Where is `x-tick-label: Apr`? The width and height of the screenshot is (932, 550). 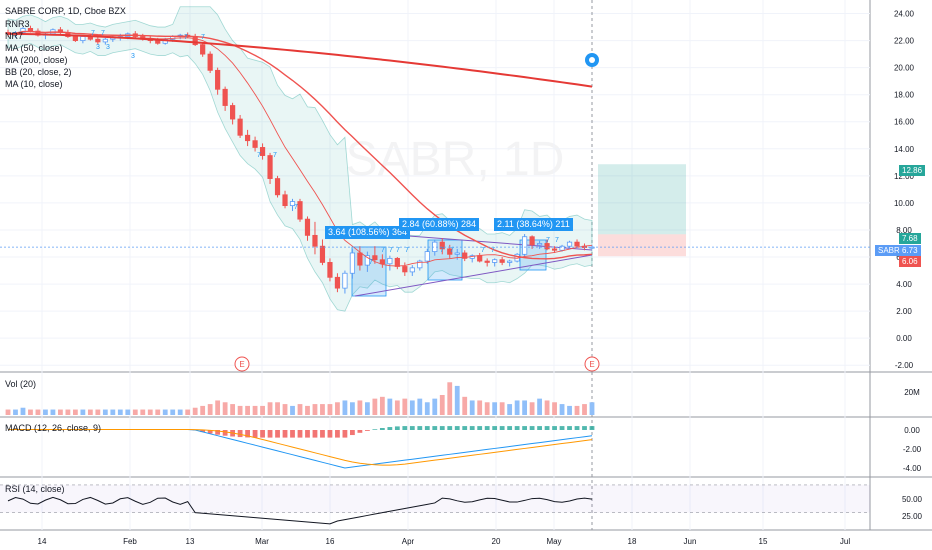 x-tick-label: Apr is located at coordinates (408, 541).